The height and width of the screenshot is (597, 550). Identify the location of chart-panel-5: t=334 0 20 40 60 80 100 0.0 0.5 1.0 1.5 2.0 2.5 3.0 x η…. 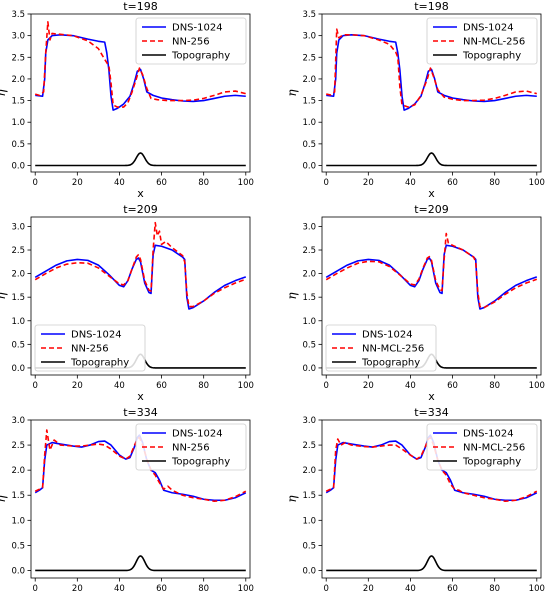
(127, 501).